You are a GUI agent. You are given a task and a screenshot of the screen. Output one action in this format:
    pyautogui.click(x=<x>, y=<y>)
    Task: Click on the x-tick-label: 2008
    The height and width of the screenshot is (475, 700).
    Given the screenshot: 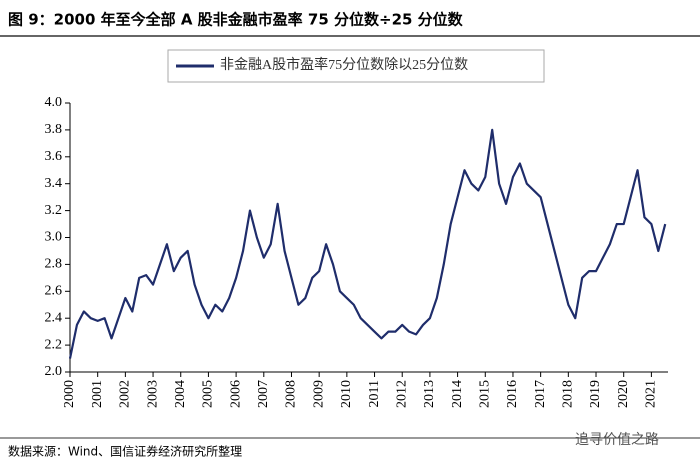 What is the action you would take?
    pyautogui.click(x=291, y=394)
    